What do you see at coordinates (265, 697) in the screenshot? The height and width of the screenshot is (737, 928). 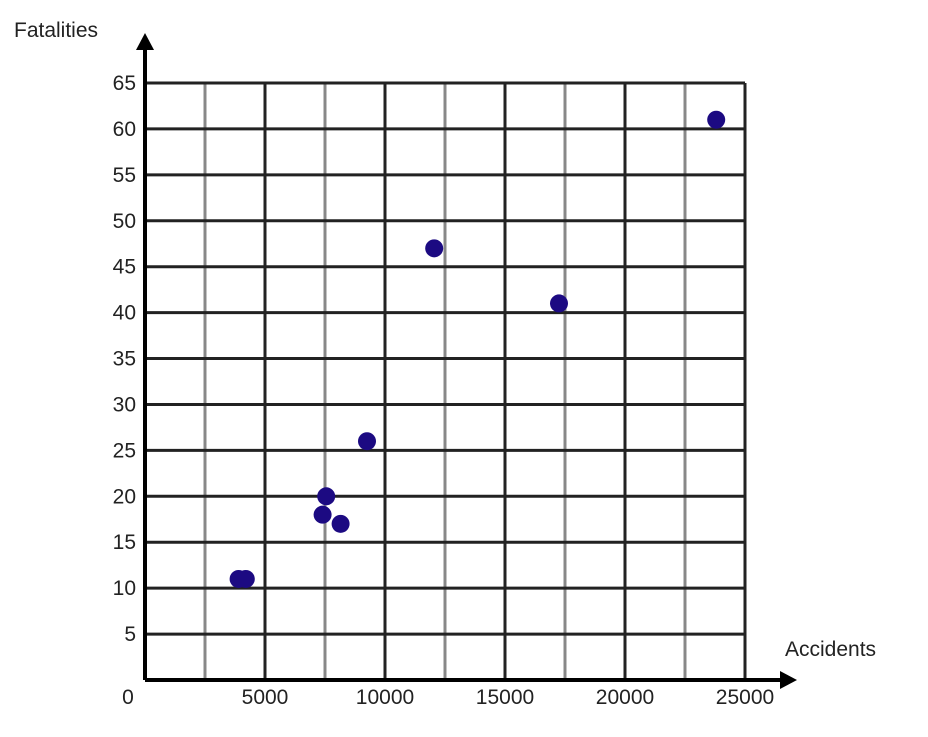 I see `x-tick-label: 5000` at bounding box center [265, 697].